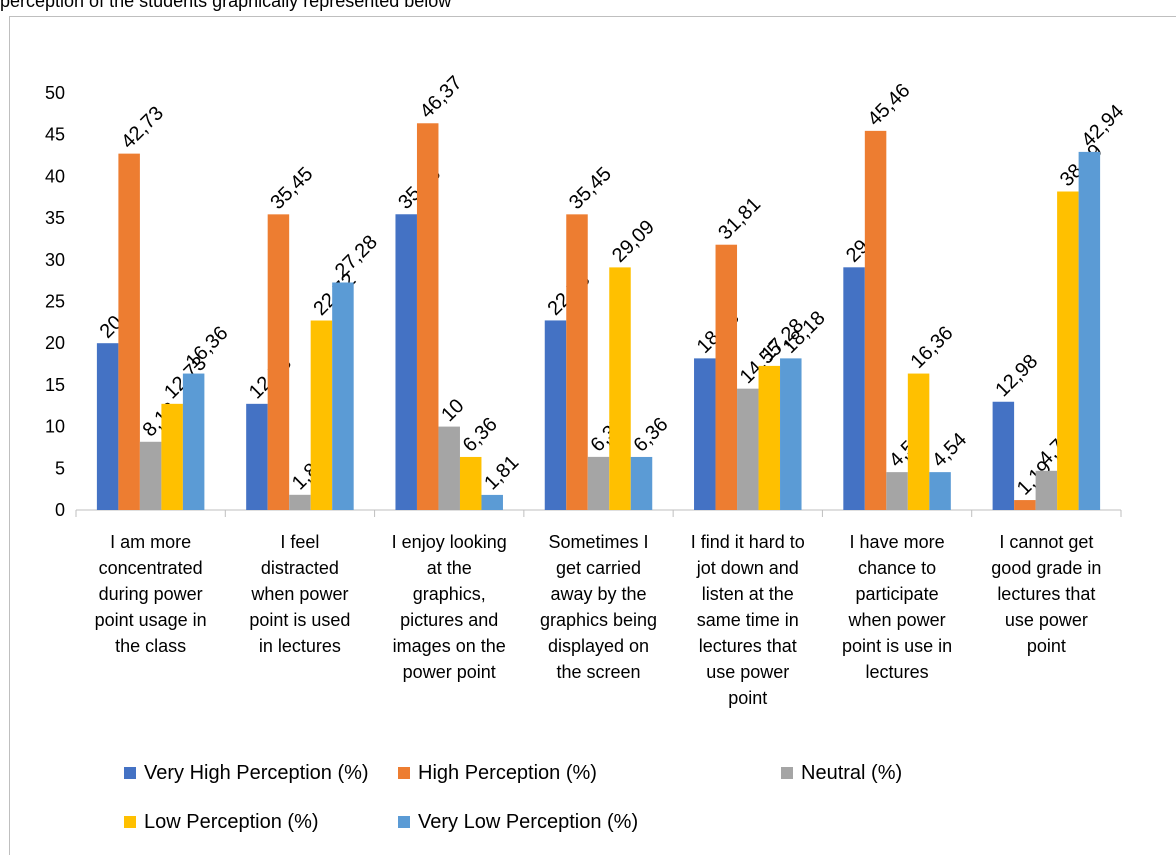 The height and width of the screenshot is (855, 1176). Describe the element at coordinates (55, 135) in the screenshot. I see `y-tick-label: 45` at that location.